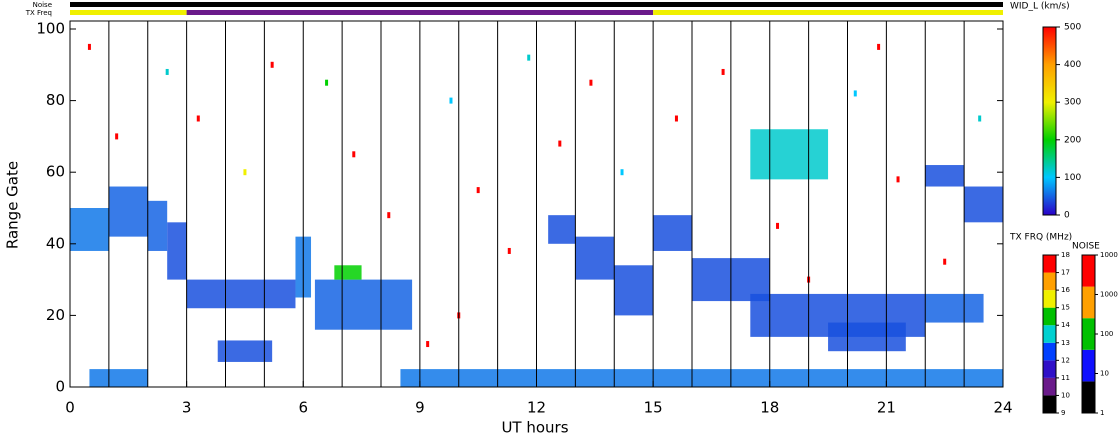  I want to click on tx-scale-label: TX FRQ (MHz), so click(1040, 238).